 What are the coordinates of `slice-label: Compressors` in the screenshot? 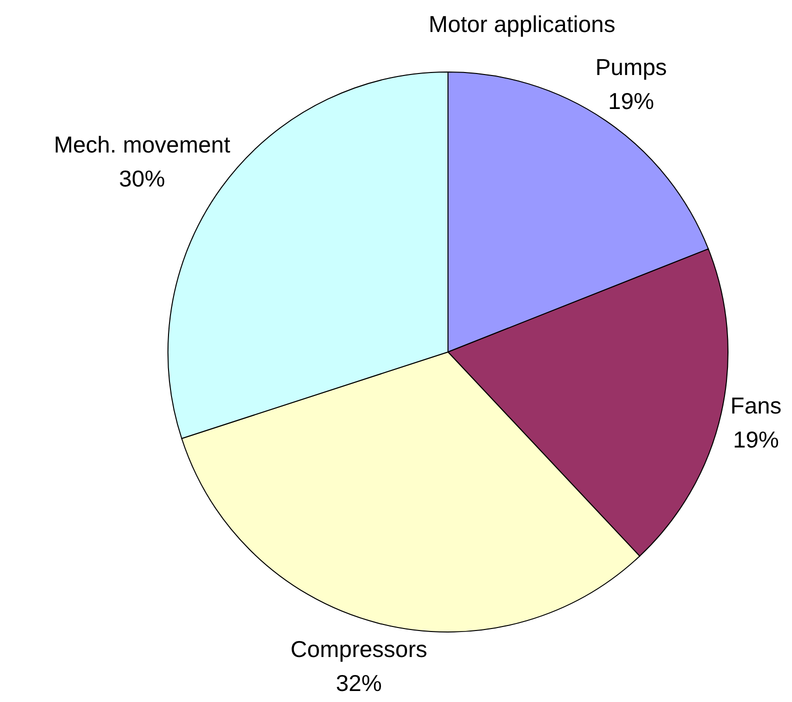 It's located at (359, 649).